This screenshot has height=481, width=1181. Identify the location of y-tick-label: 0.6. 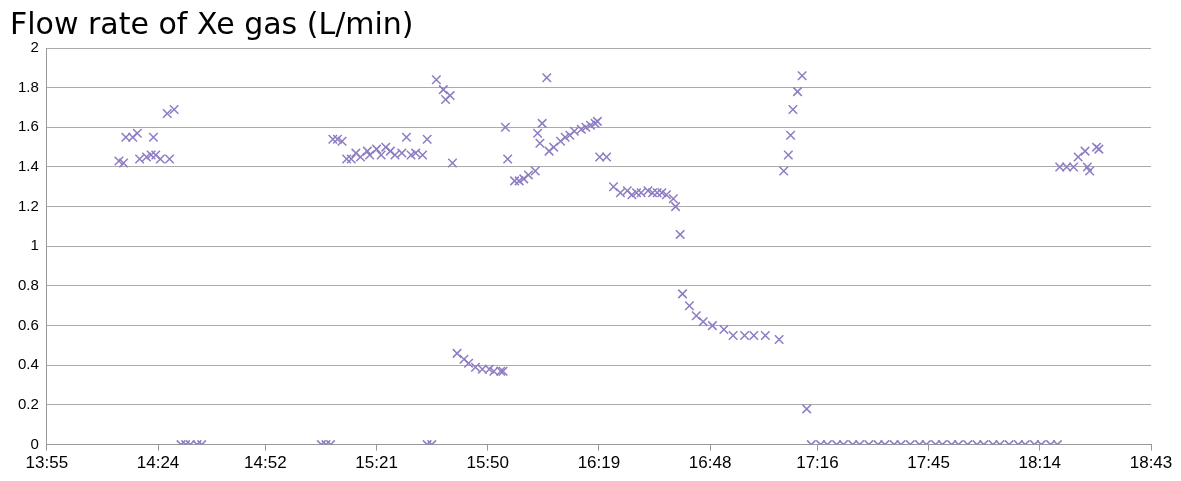
(28, 324).